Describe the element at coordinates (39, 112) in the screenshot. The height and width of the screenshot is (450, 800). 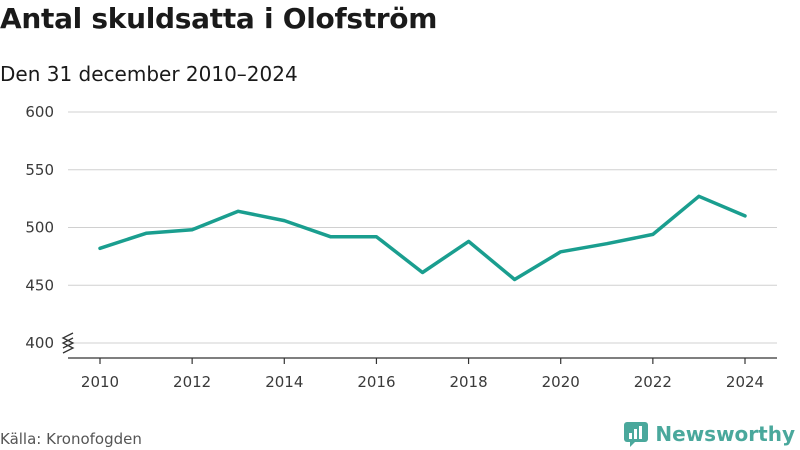
I see `y-tick-label-600: 600` at that location.